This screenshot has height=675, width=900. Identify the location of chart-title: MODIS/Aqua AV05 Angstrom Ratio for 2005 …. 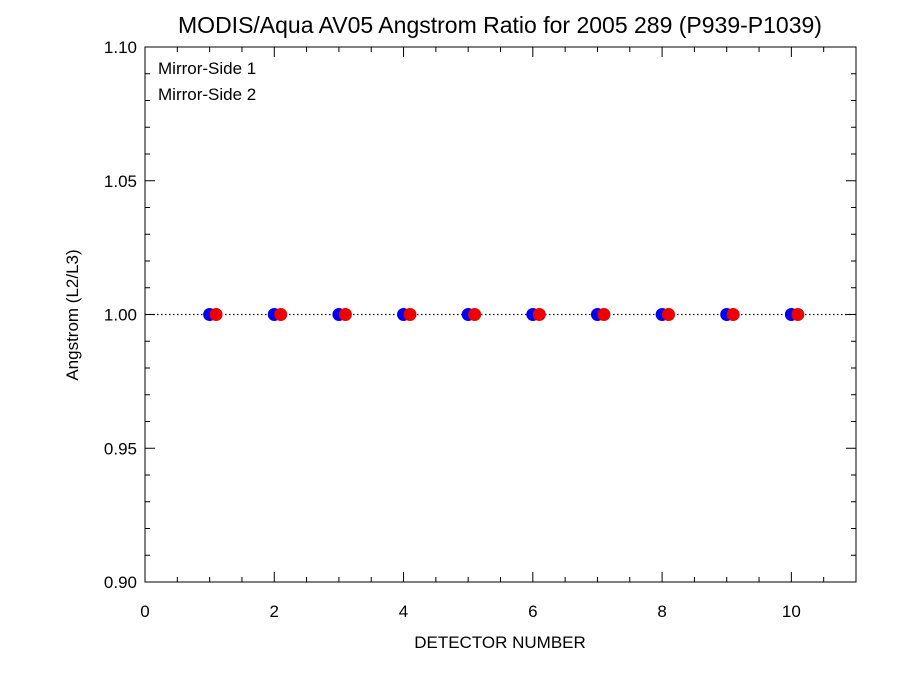
(500, 25).